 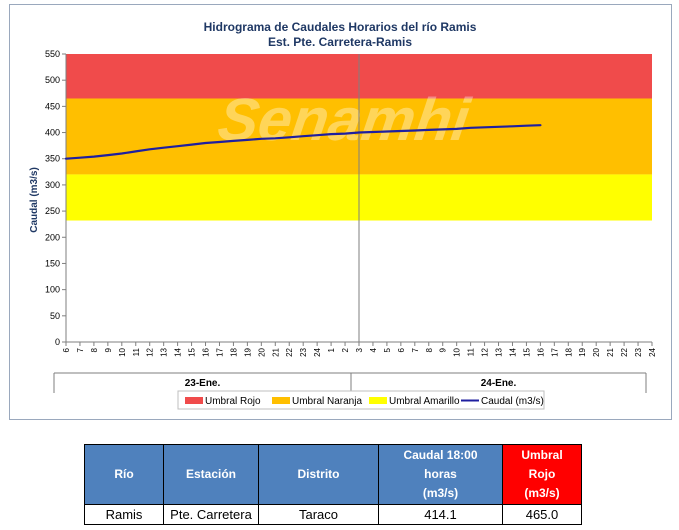 I want to click on header-umbral-line-1: Umbral, so click(x=542, y=455).